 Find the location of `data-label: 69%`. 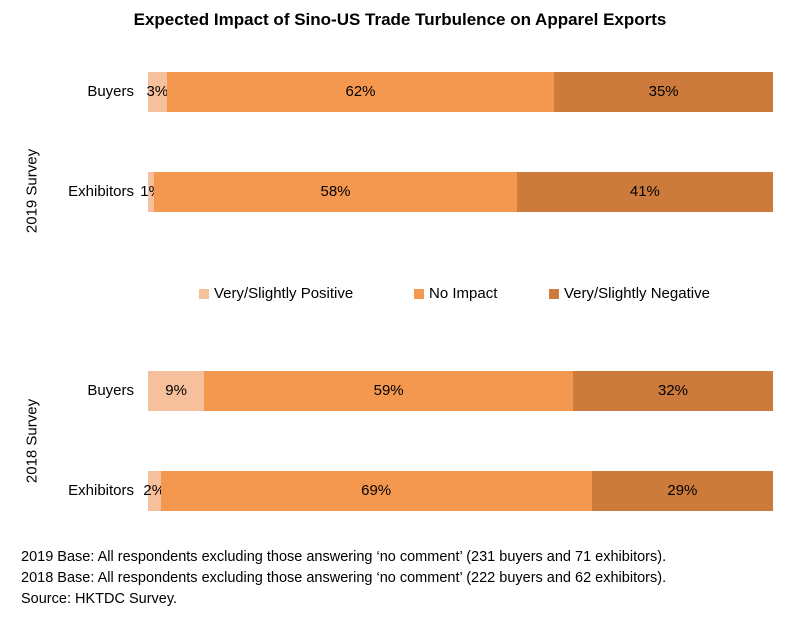

data-label: 69% is located at coordinates (376, 490).